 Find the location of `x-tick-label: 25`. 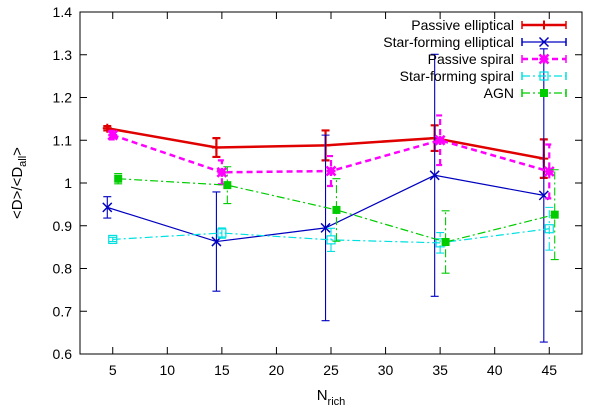

x-tick-label: 25 is located at coordinates (331, 370).